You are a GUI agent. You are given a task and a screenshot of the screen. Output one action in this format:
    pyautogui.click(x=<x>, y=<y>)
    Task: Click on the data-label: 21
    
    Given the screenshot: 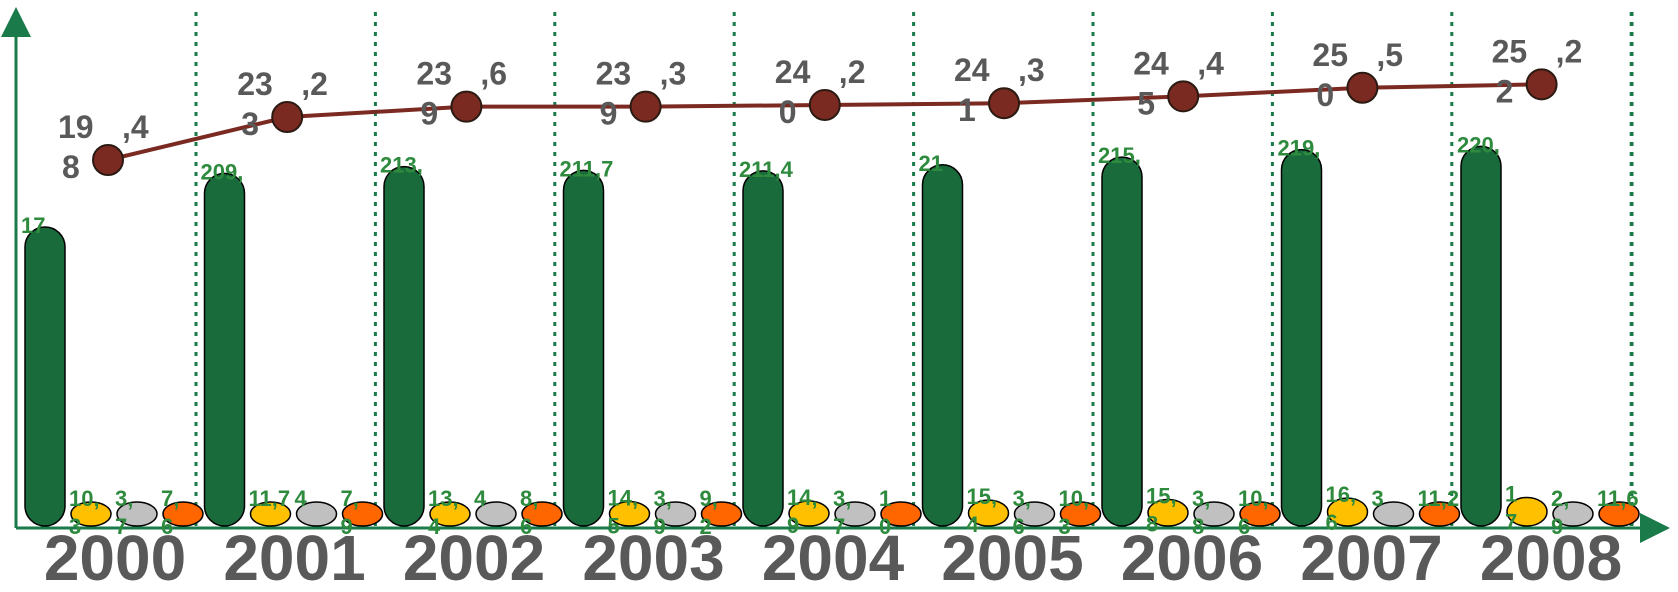 What is the action you would take?
    pyautogui.click(x=931, y=163)
    